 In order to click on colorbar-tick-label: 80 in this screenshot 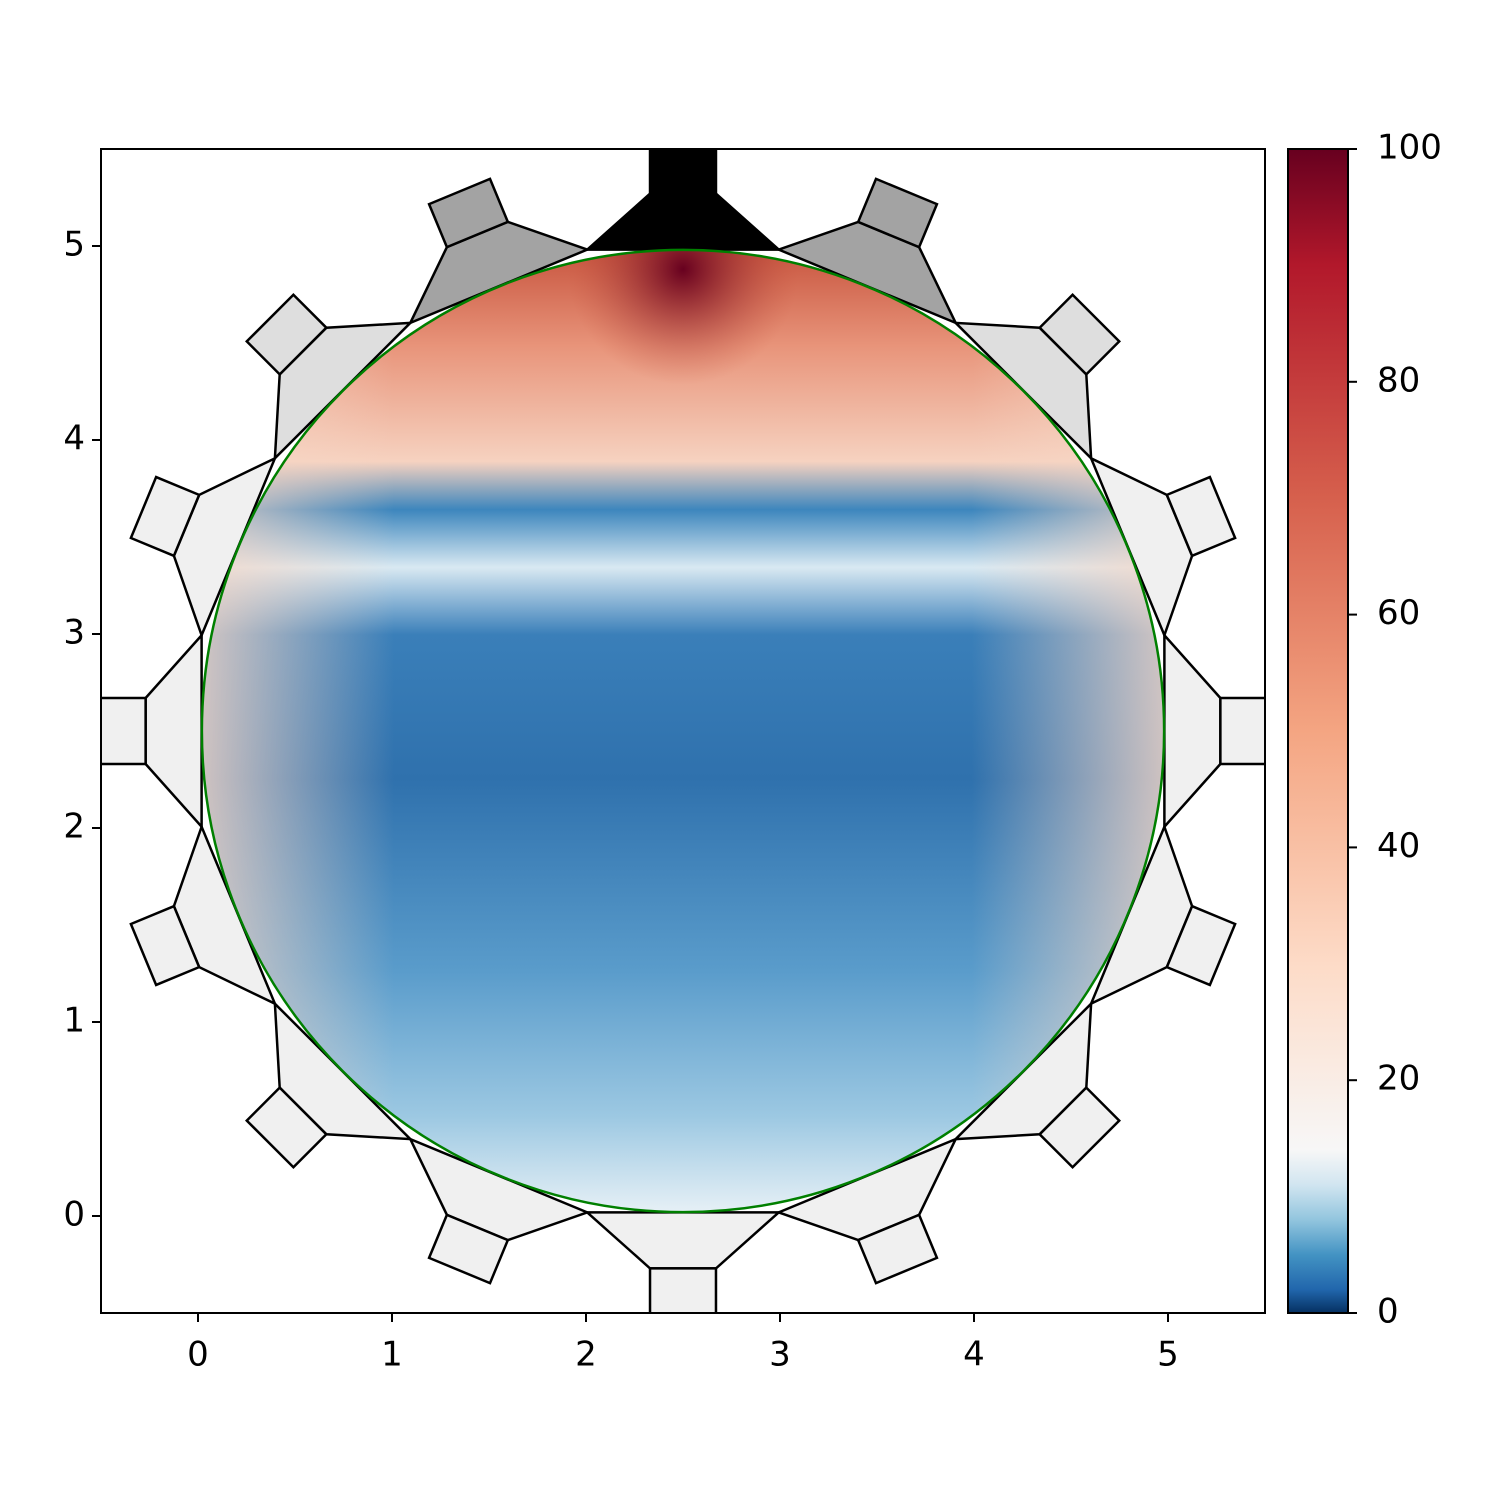, I will do `click(1398, 380)`.